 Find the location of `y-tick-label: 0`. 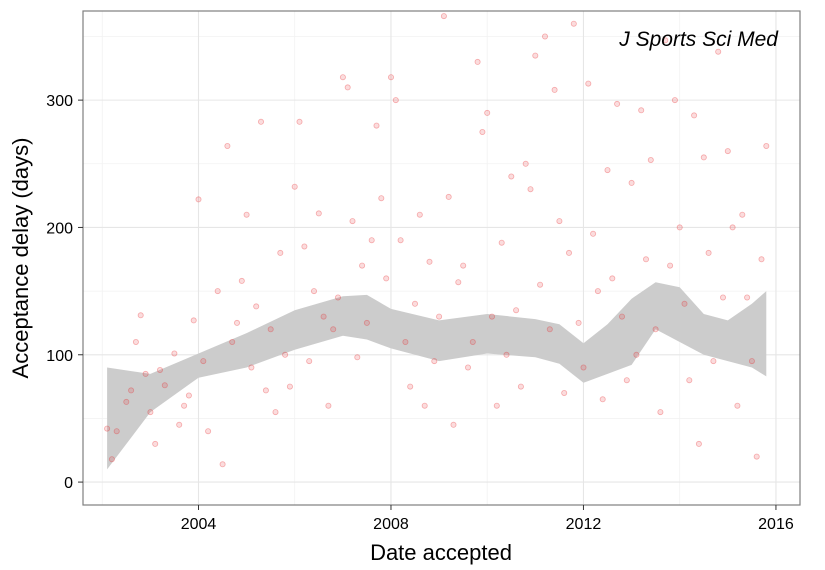

y-tick-label: 0 is located at coordinates (68, 483).